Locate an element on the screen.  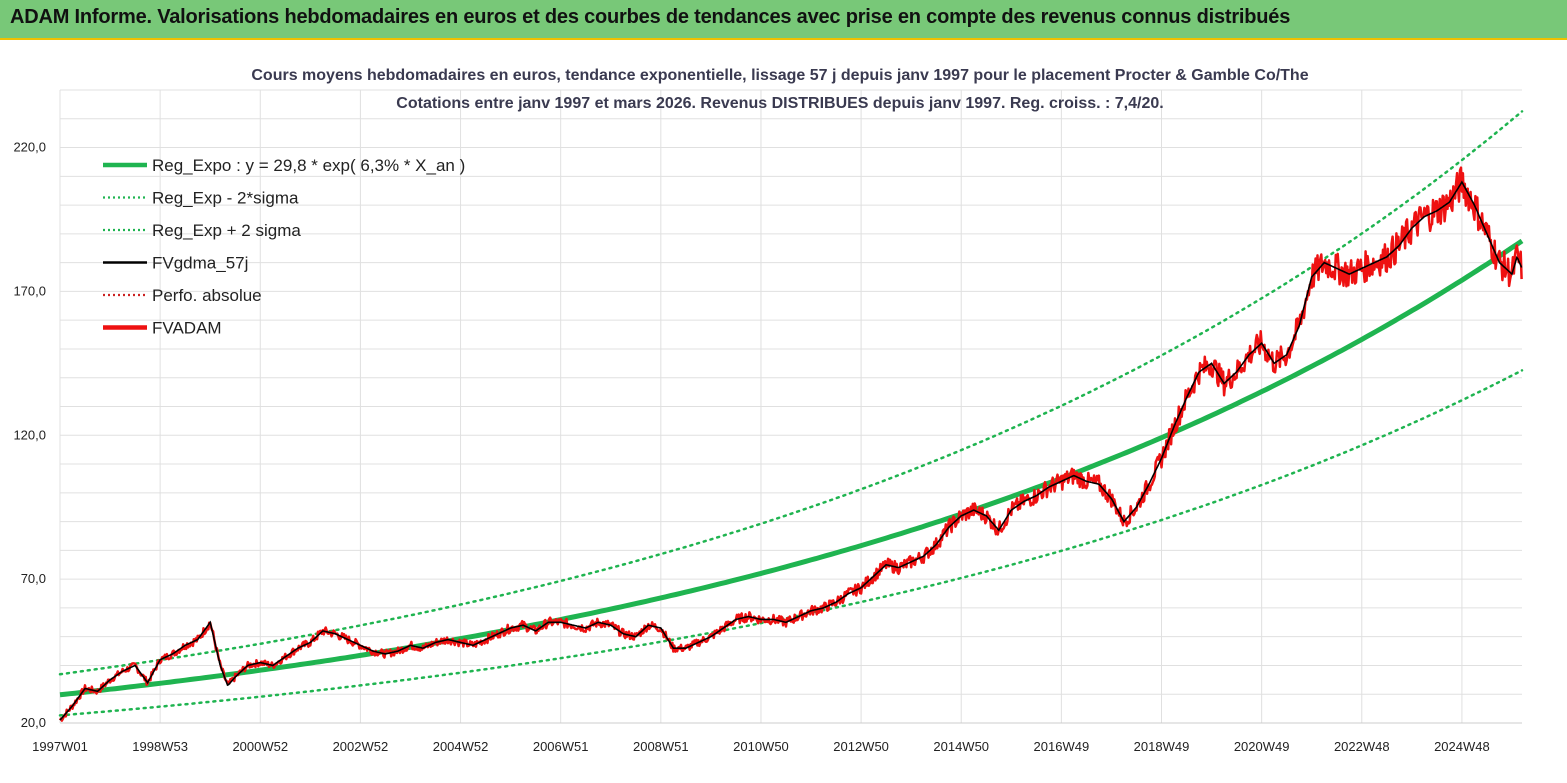
x-tick-label: 2002W52 is located at coordinates (361, 746).